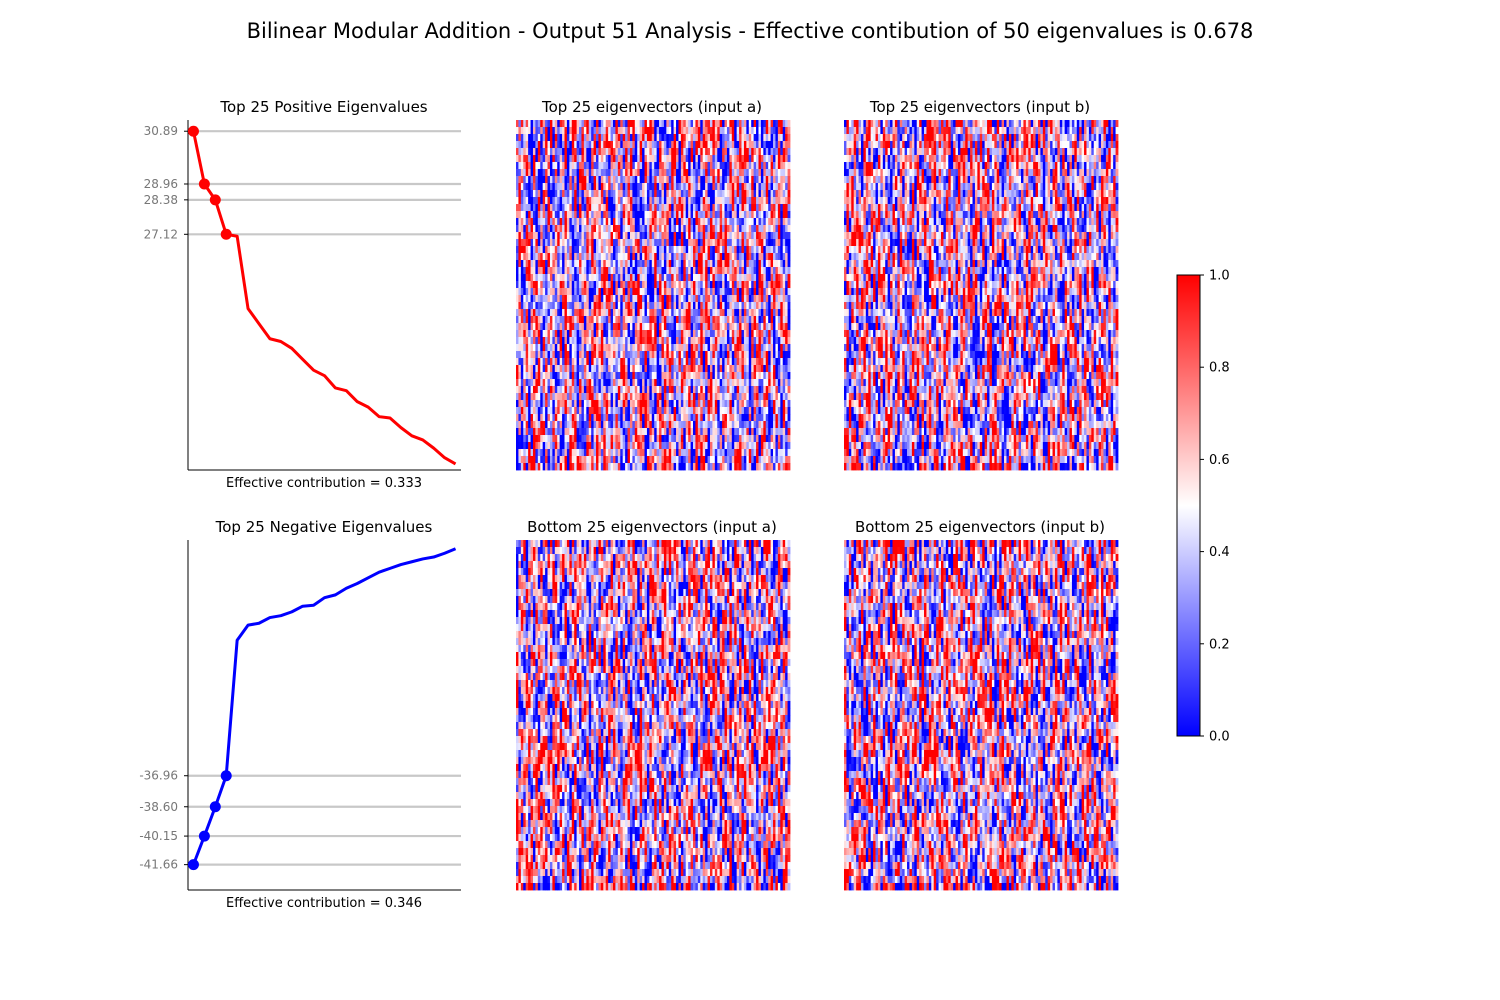 Image resolution: width=1500 pixels, height=1000 pixels. I want to click on highlight-point, so click(215, 807).